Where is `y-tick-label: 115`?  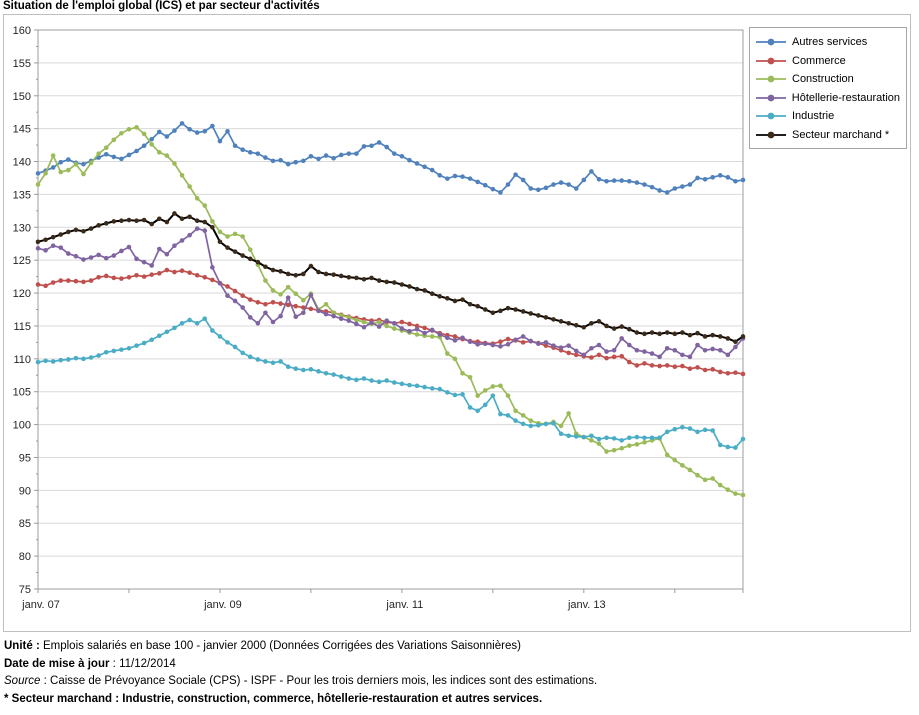 y-tick-label: 115 is located at coordinates (22, 327).